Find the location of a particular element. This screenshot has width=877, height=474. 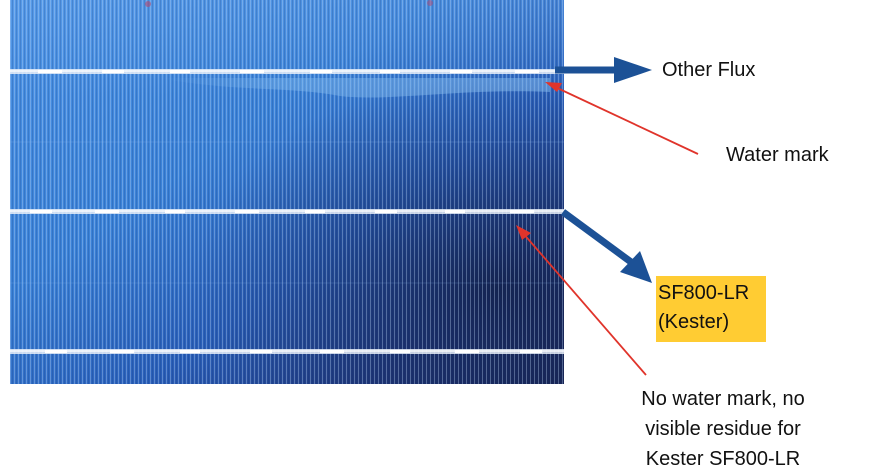

other-flux-label: Other Flux is located at coordinates (709, 70).